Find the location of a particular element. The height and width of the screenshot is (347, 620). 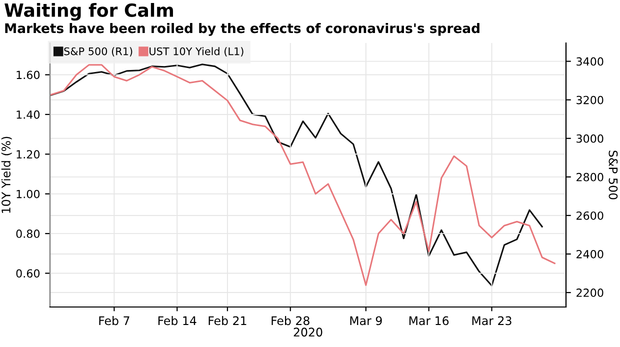

x-axis-title: 2020 is located at coordinates (308, 332).